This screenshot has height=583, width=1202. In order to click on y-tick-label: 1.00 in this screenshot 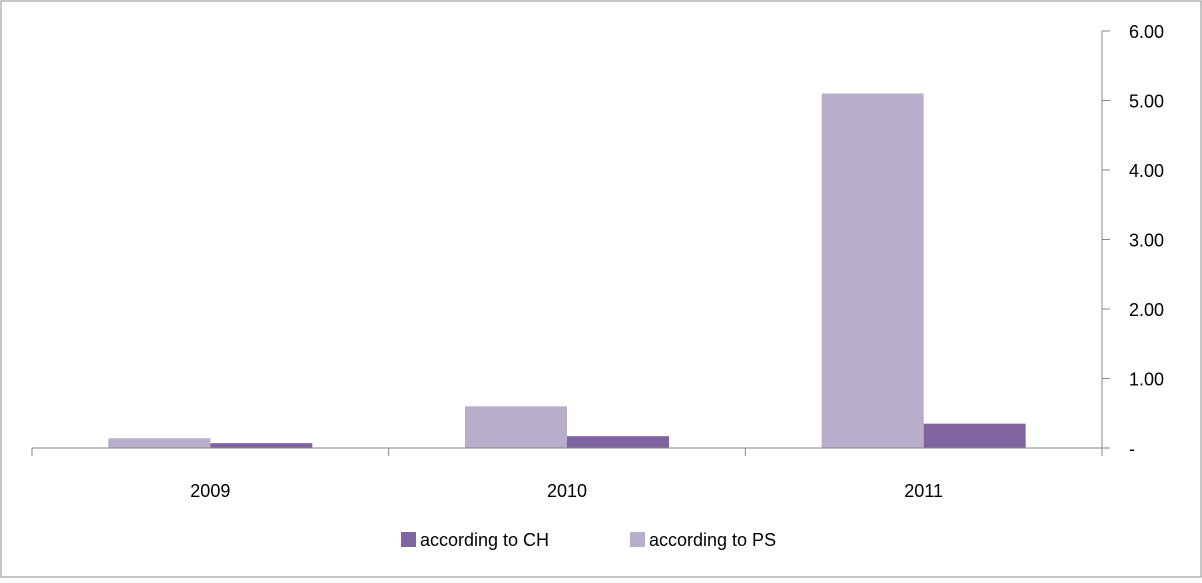, I will do `click(1146, 380)`.